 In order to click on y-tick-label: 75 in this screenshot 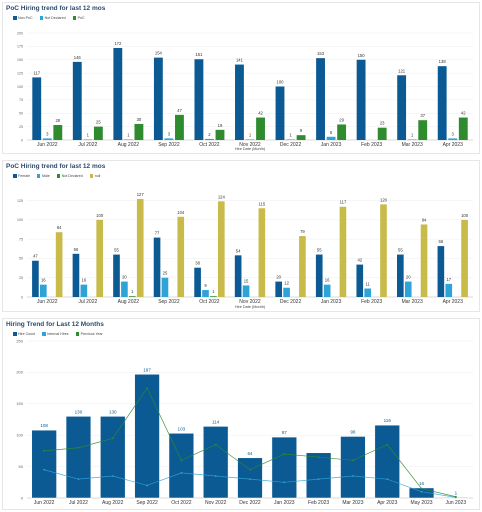, I will do `click(21, 239)`.